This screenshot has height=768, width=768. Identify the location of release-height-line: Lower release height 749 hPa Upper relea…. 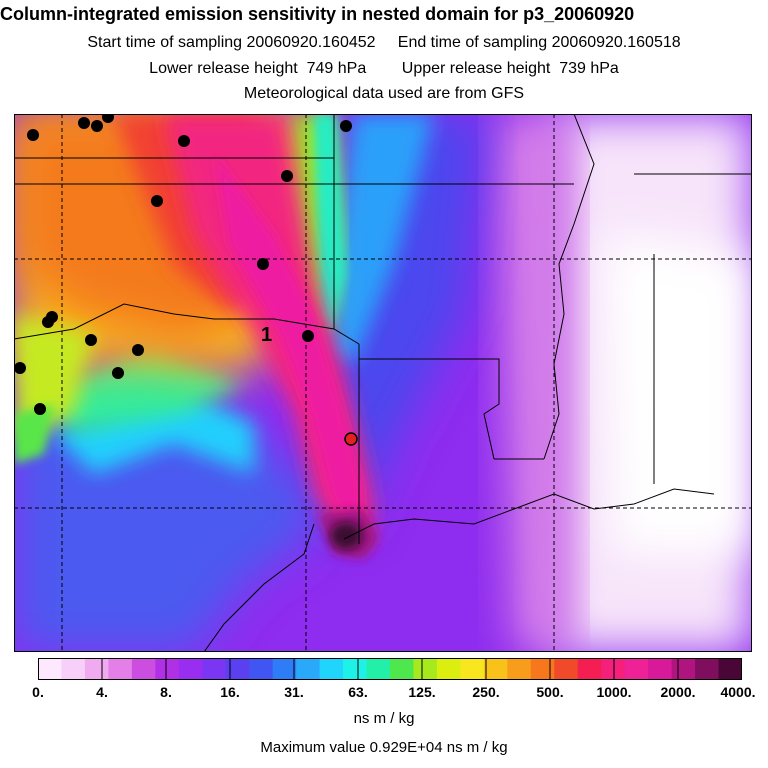
(384, 68).